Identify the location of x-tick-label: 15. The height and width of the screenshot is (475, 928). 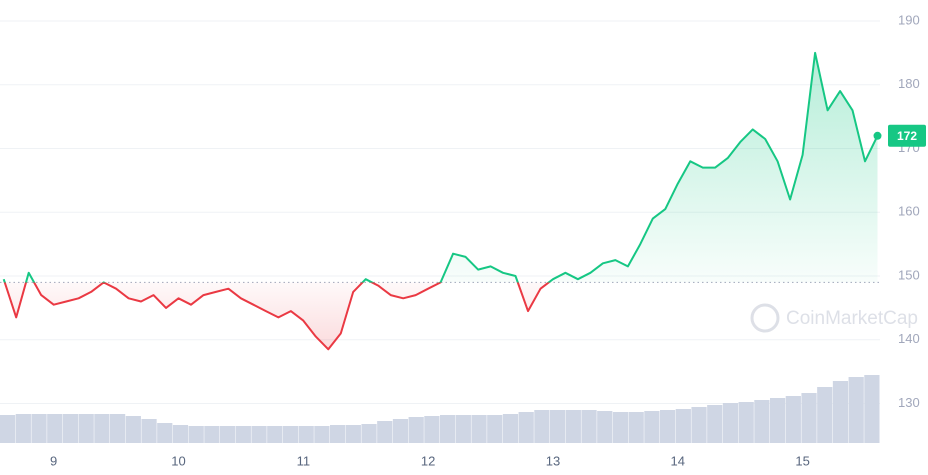
(802, 460).